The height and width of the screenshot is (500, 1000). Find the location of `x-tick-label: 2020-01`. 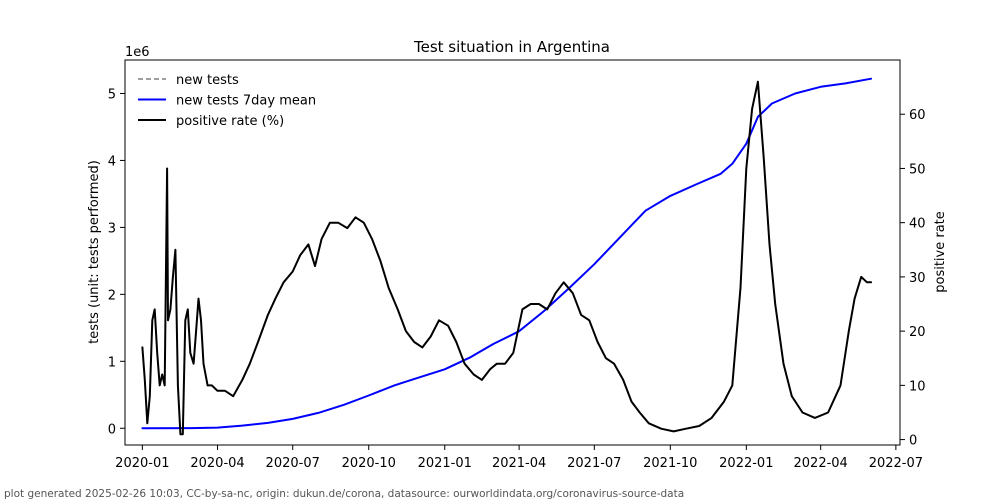

x-tick-label: 2020-01 is located at coordinates (142, 463).